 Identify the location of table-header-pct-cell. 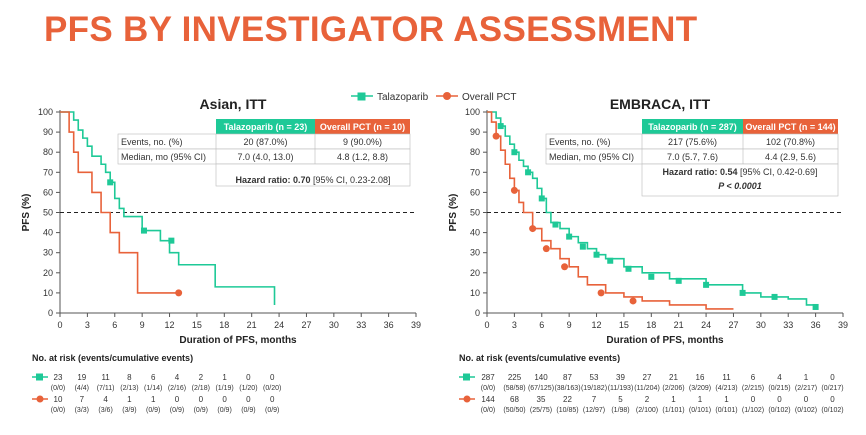
(362, 126).